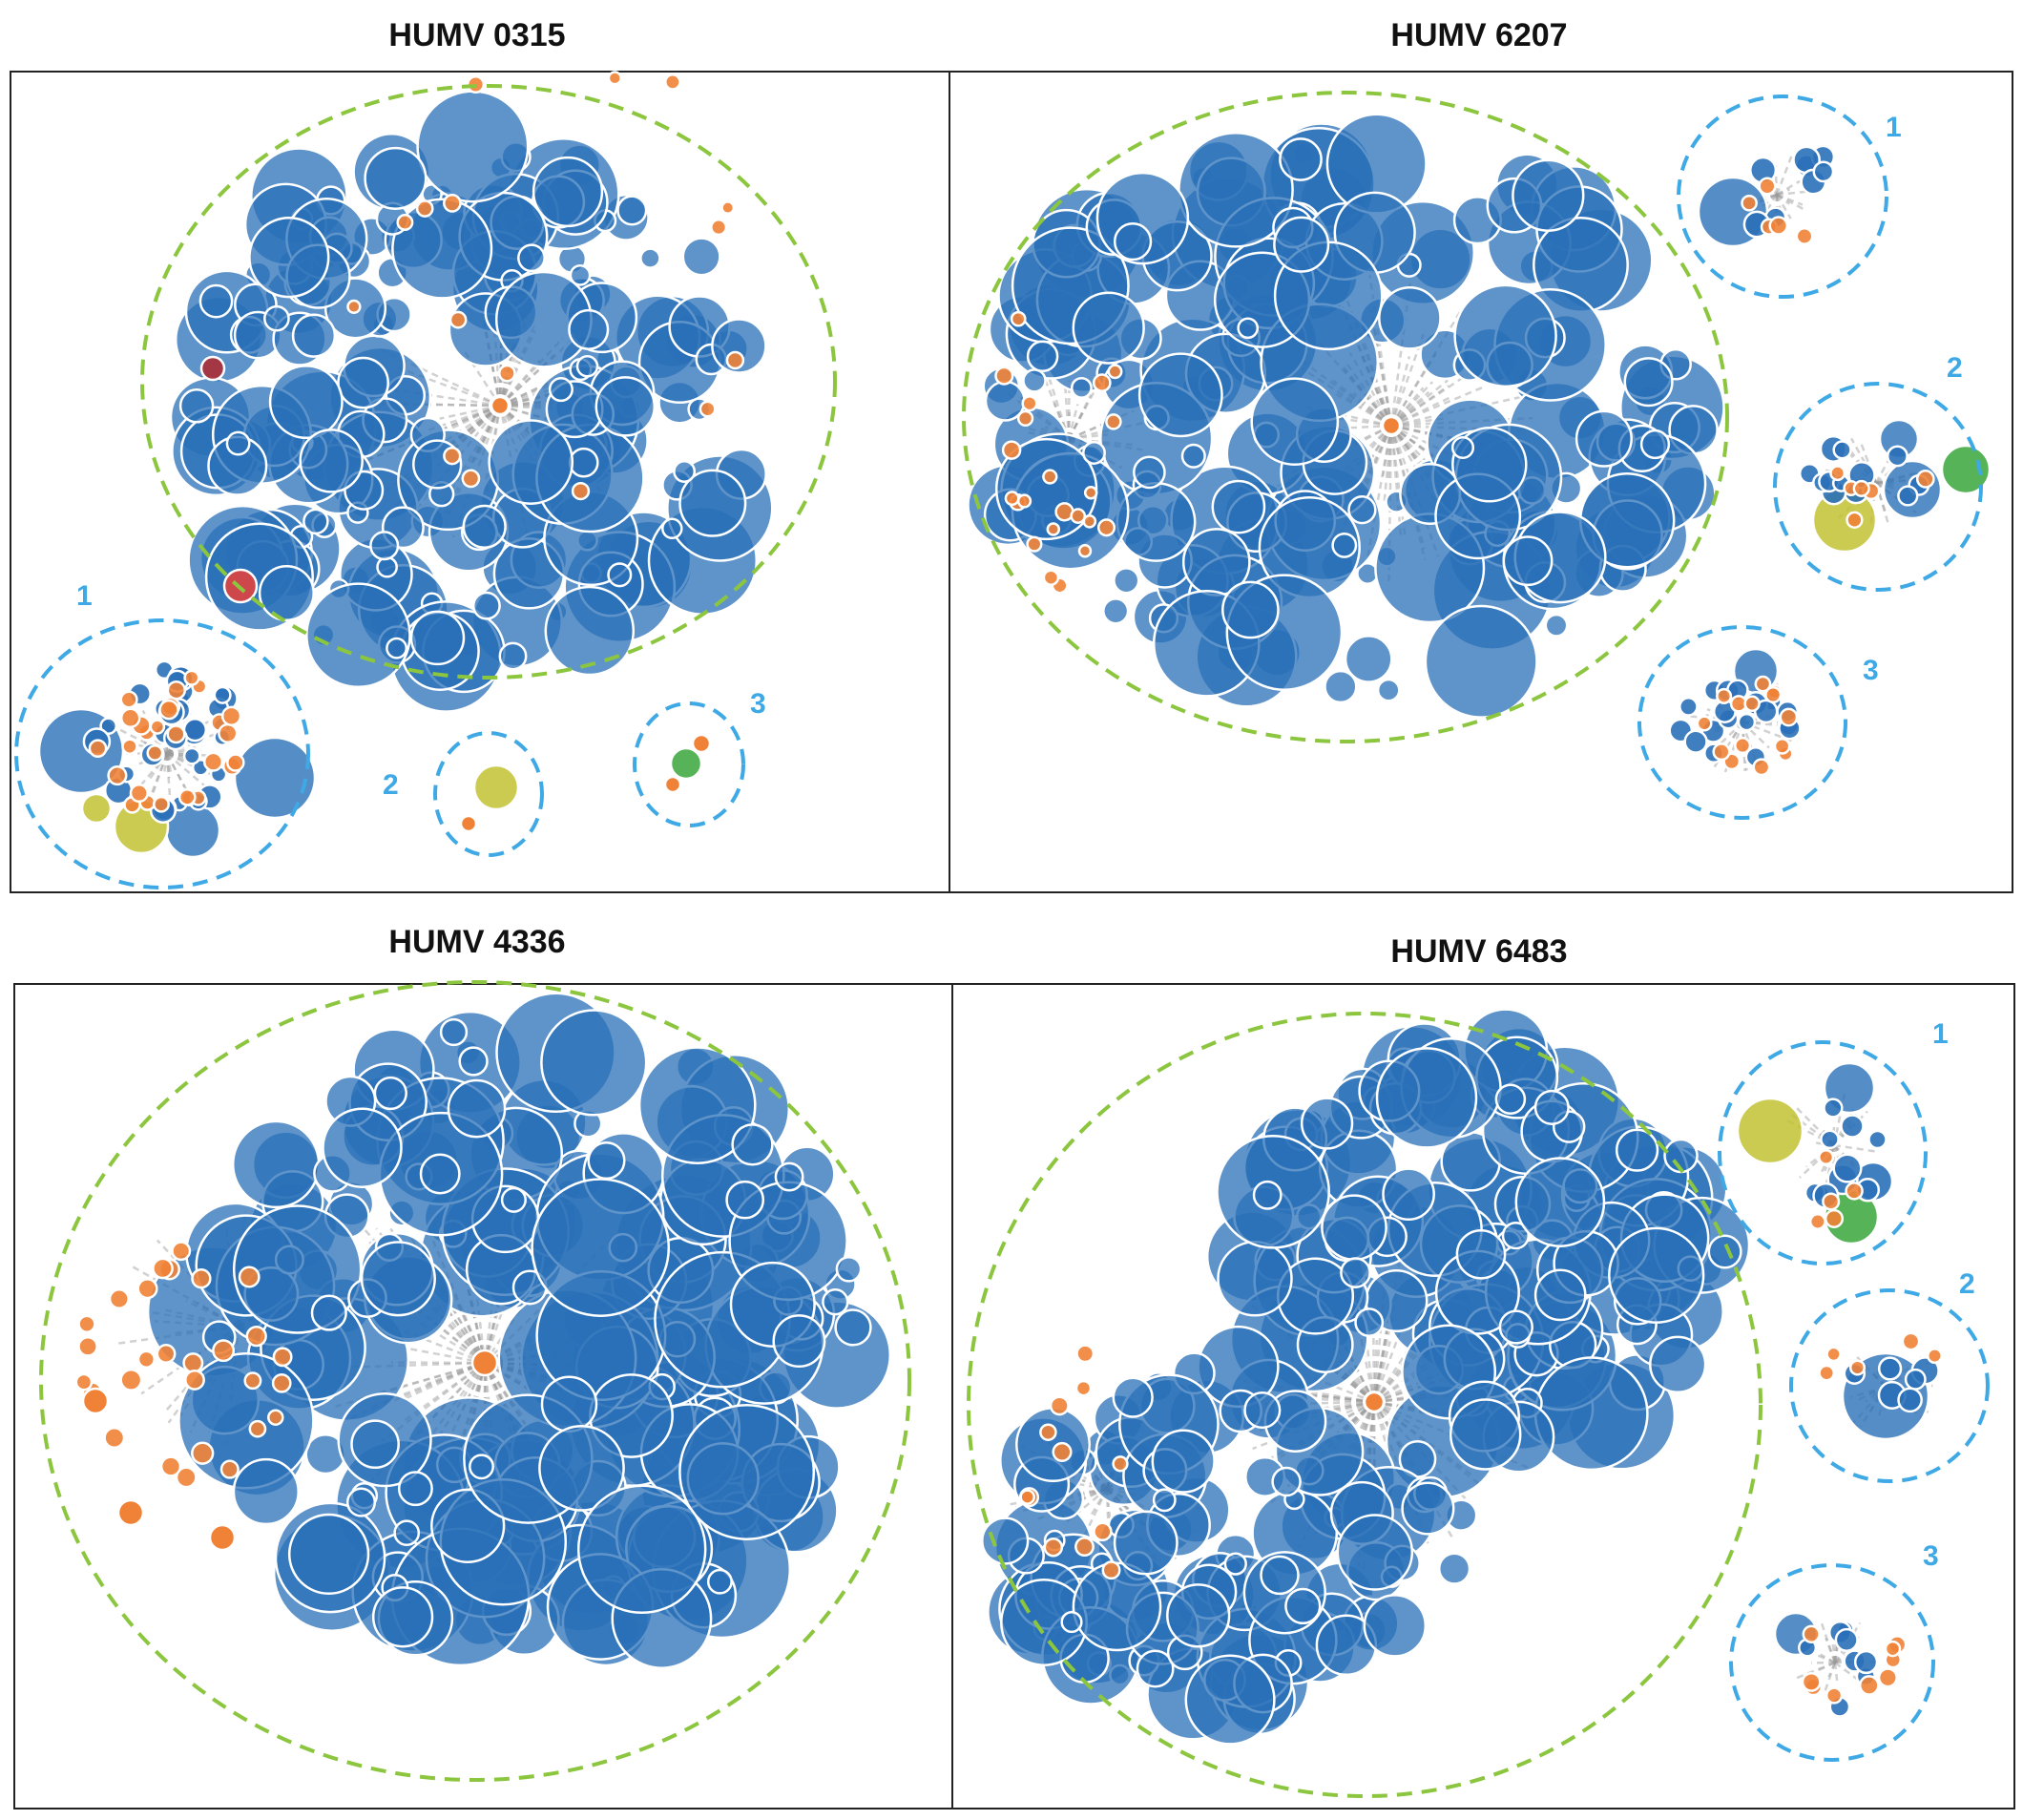  What do you see at coordinates (689, 764) in the screenshot?
I see `subcluster-3-outline` at bounding box center [689, 764].